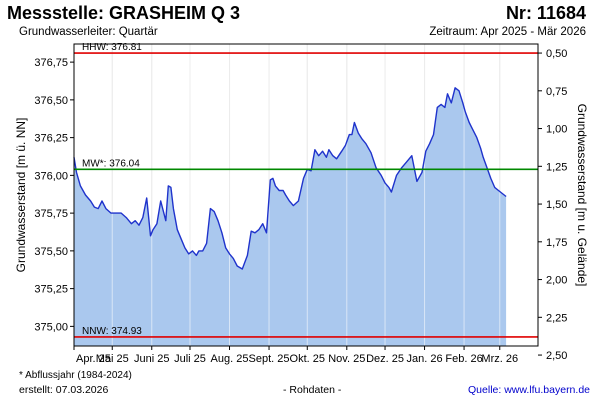  I want to click on x-tick-label: Mai 25, so click(112, 359).